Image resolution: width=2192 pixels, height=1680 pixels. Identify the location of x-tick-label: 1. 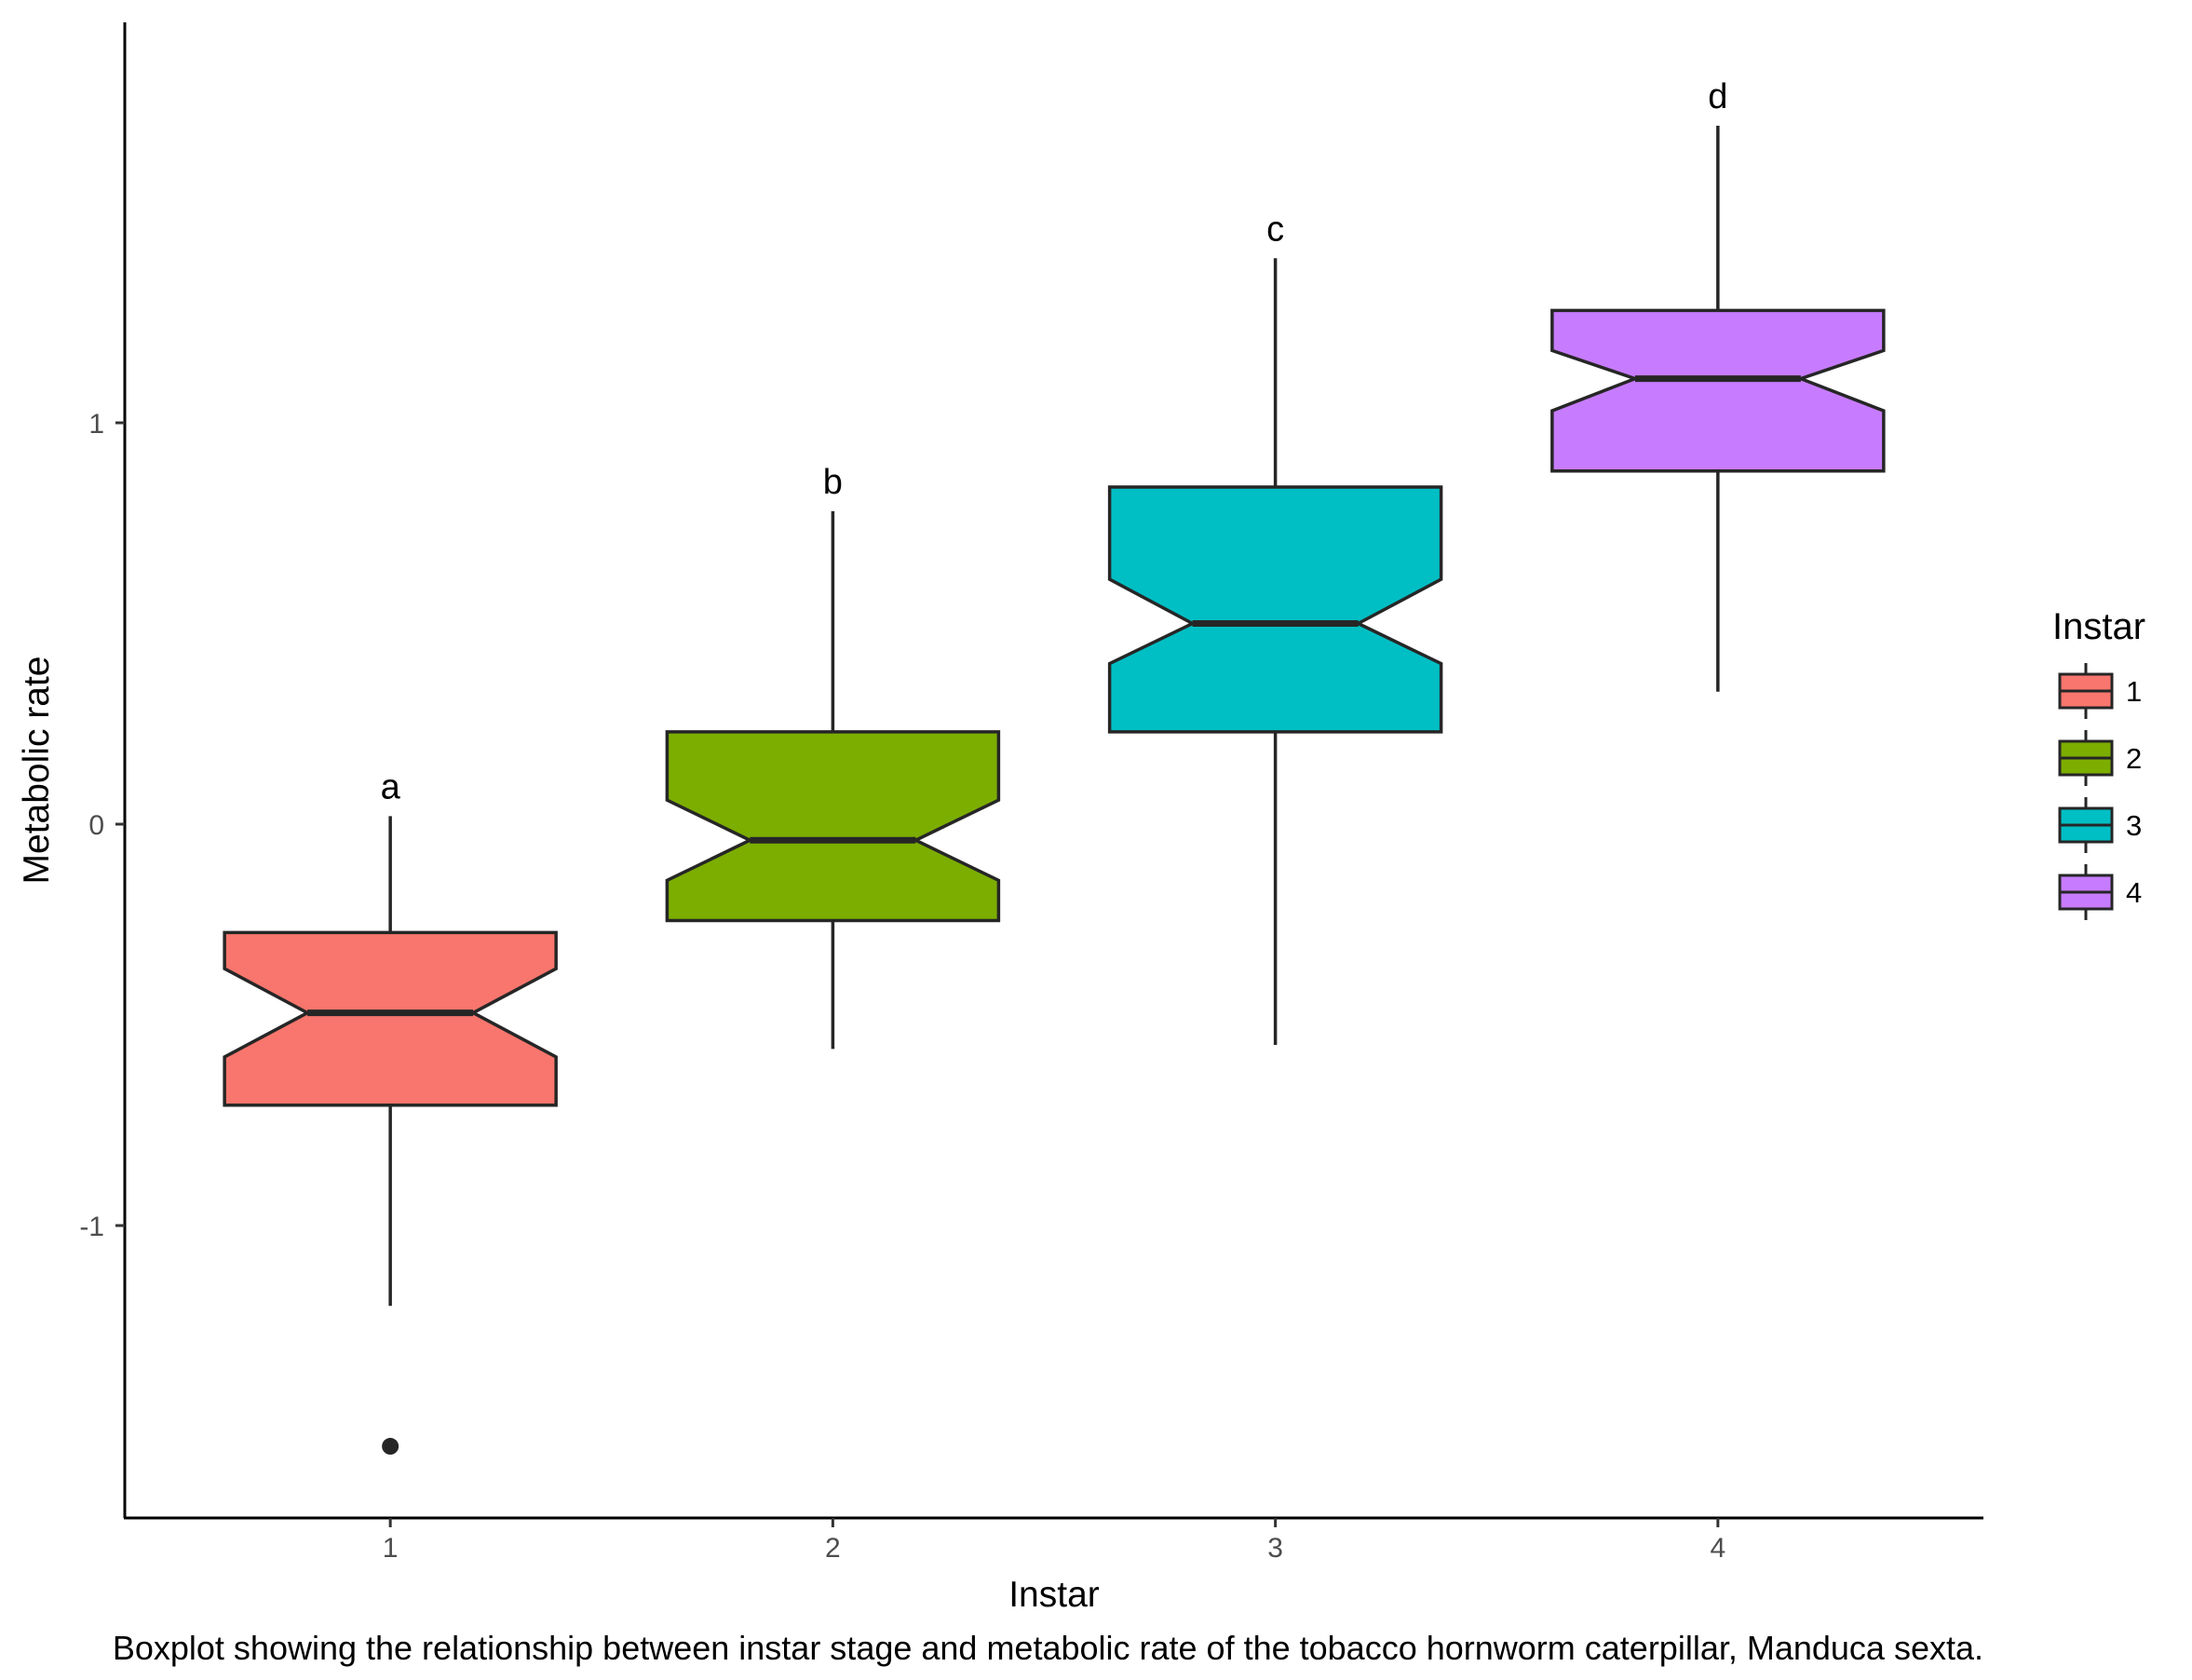
(391, 1548).